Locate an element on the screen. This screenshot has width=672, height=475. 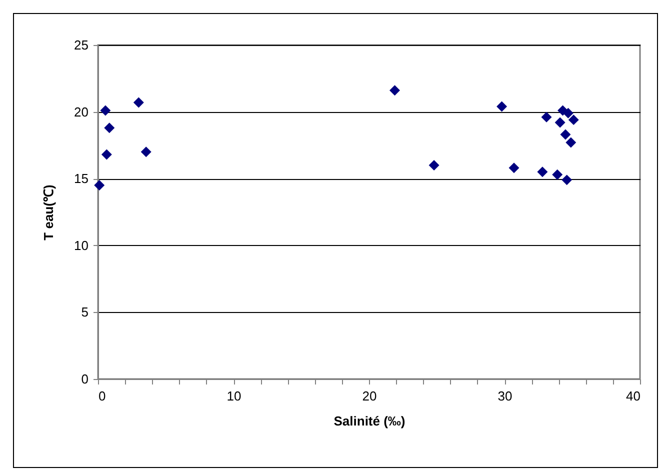
x-tick-label: 20 is located at coordinates (369, 396).